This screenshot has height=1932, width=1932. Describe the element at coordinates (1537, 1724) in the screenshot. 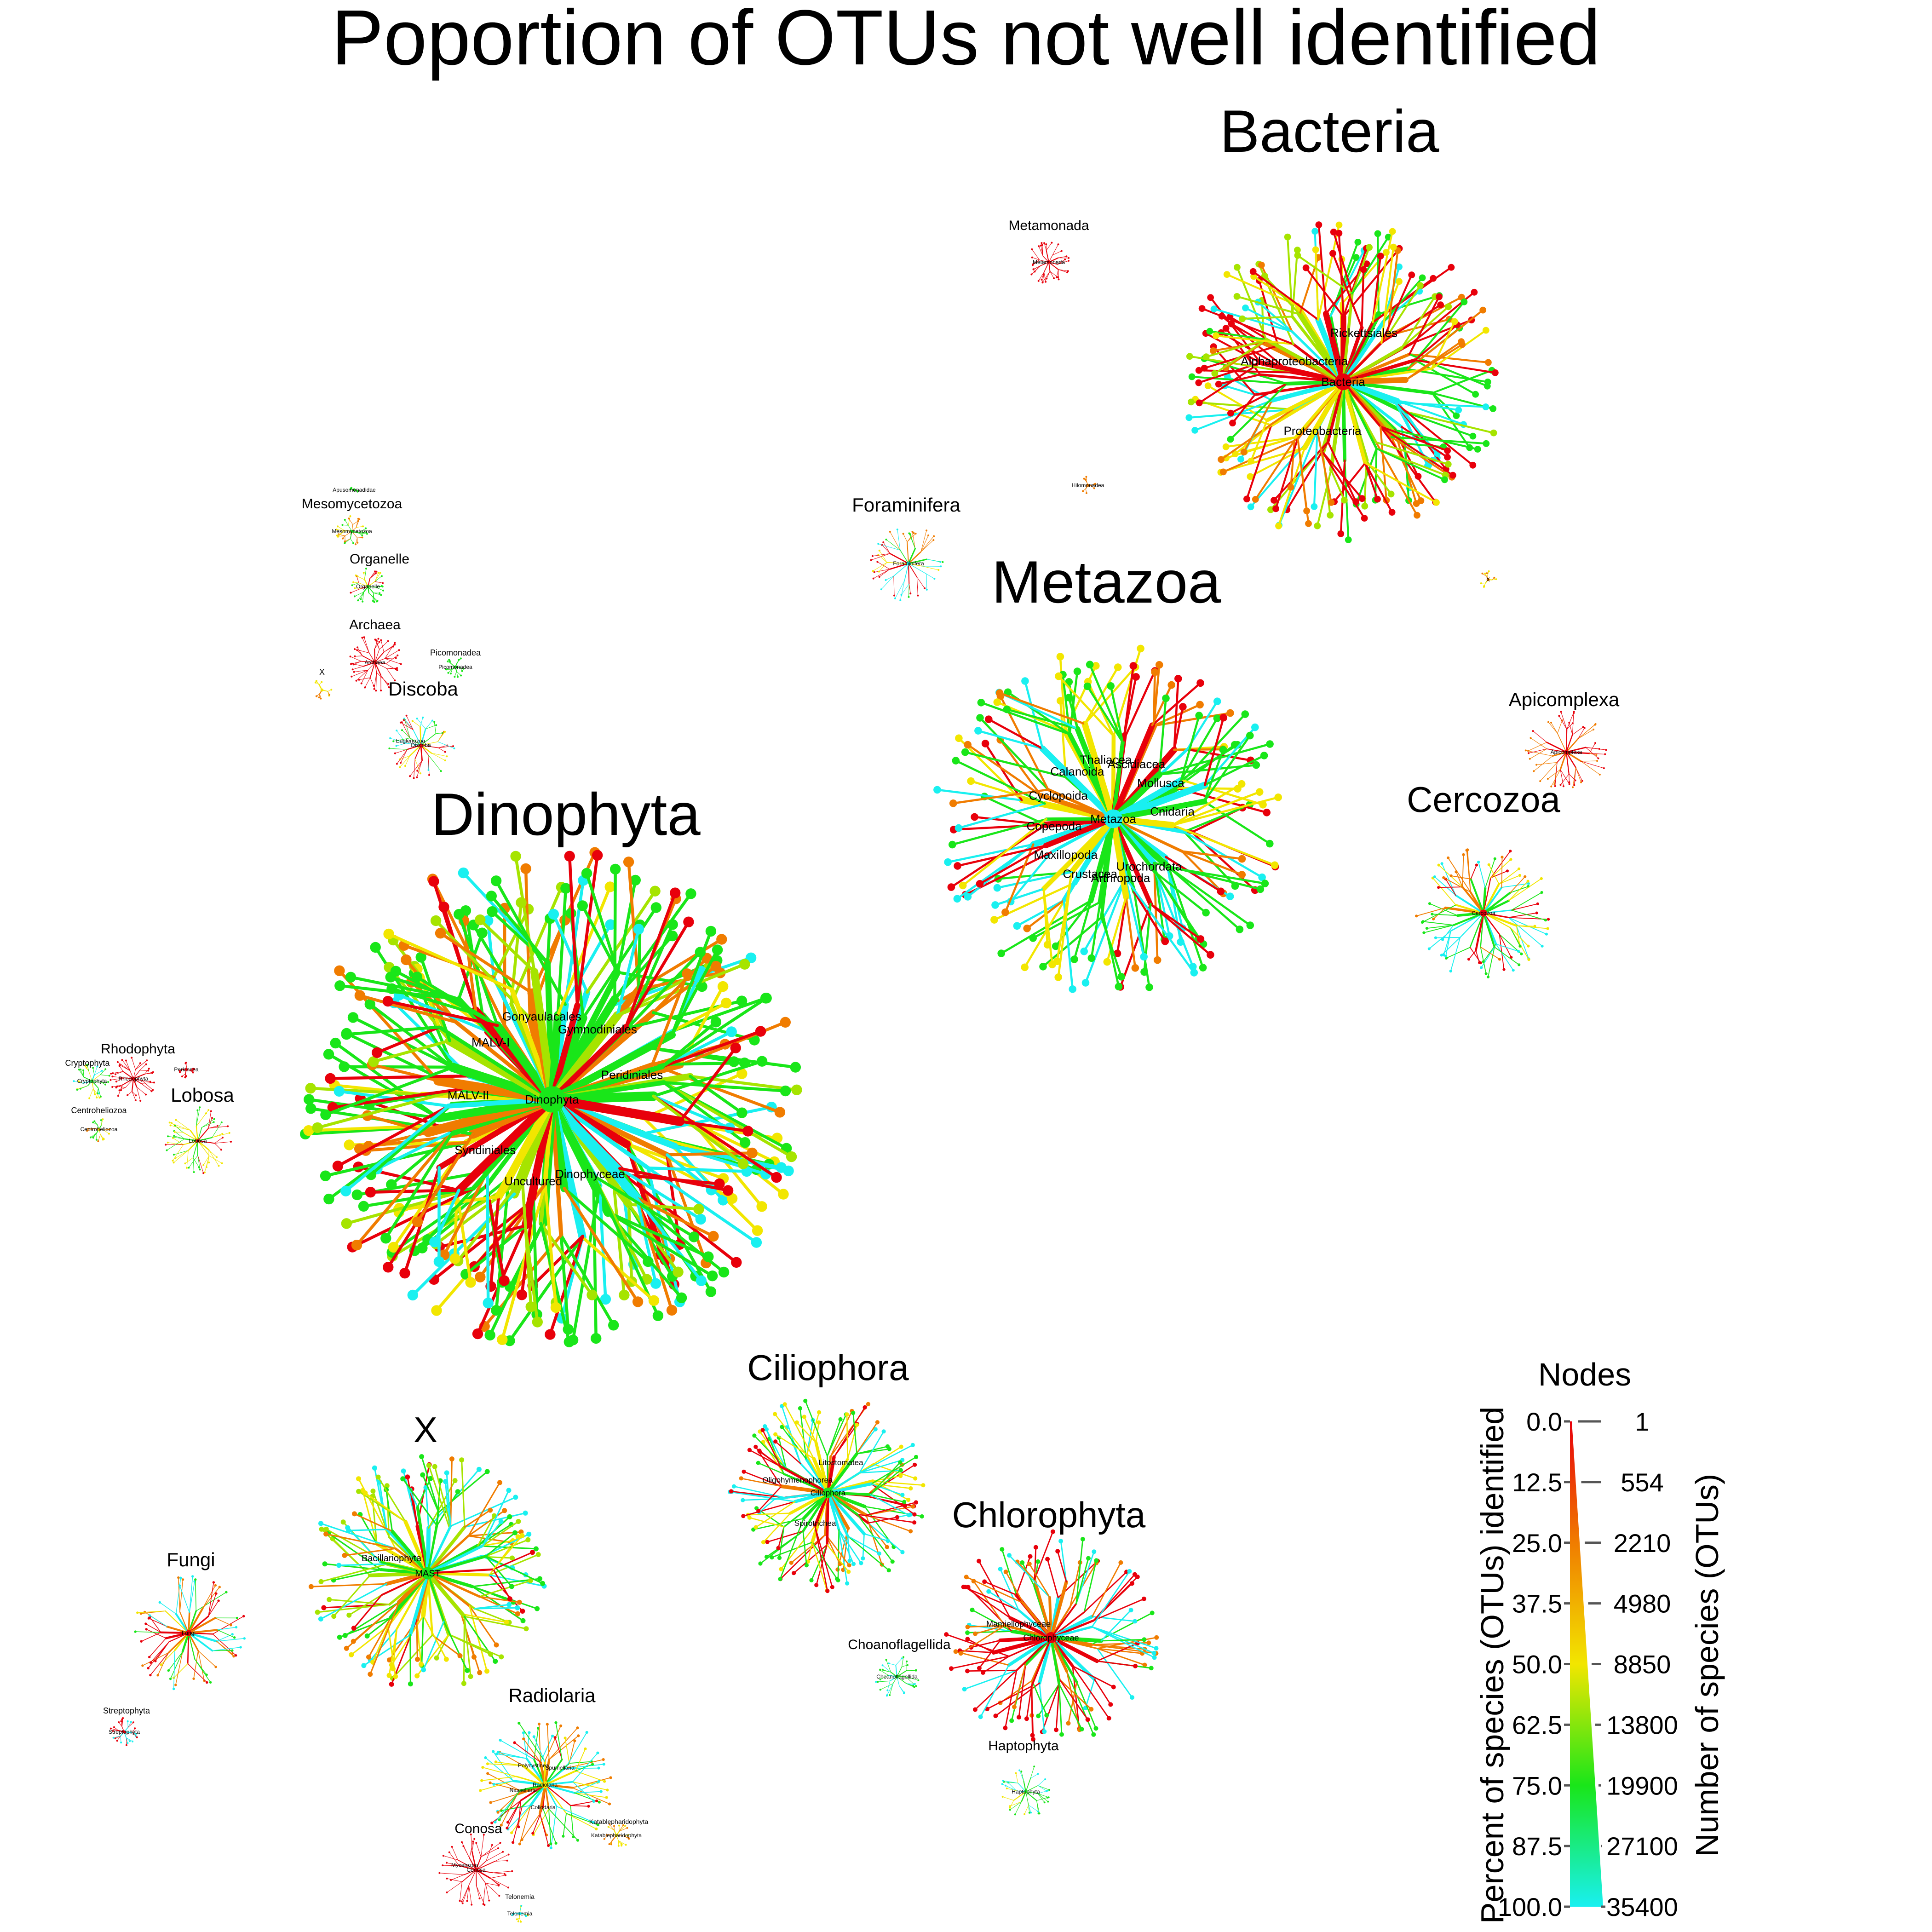

I see `legend-left-tick-label: 62.5` at that location.